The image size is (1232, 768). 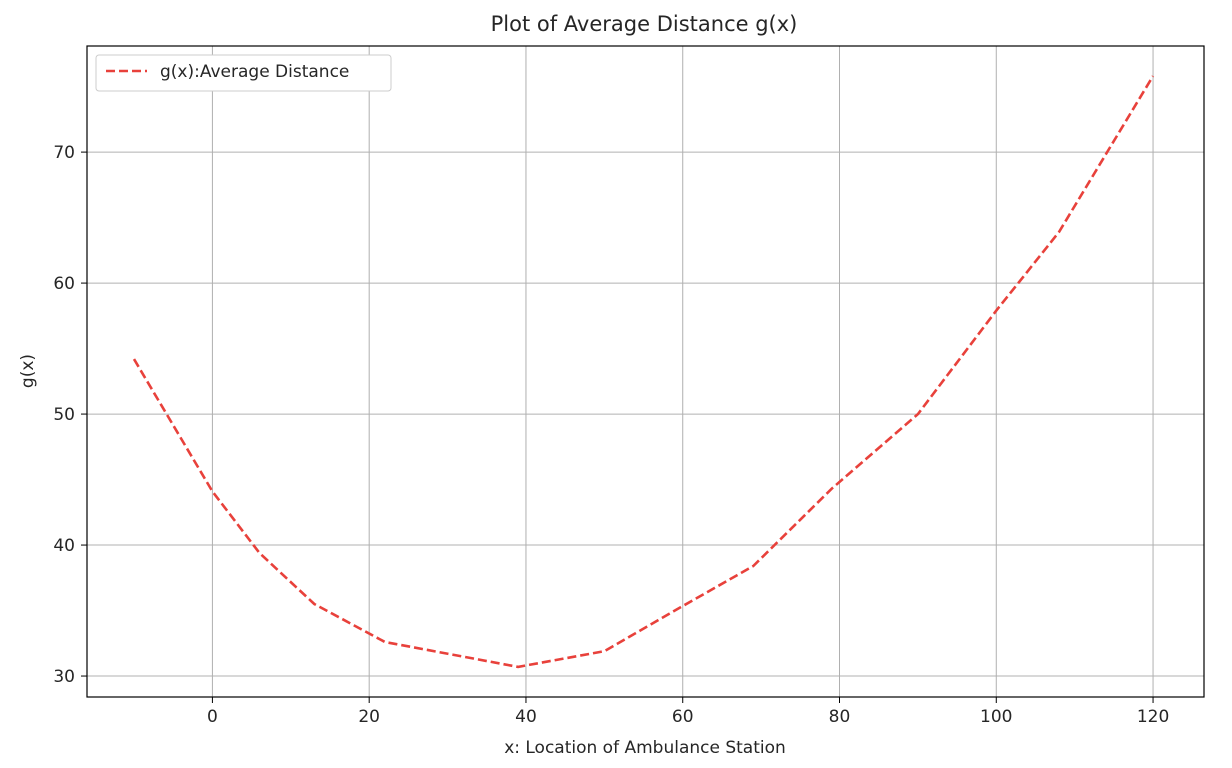 What do you see at coordinates (996, 717) in the screenshot?
I see `x-tick-label: 100` at bounding box center [996, 717].